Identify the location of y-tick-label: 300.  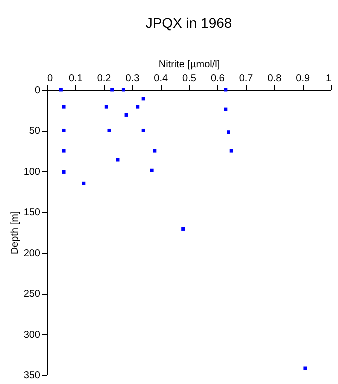
(32, 335).